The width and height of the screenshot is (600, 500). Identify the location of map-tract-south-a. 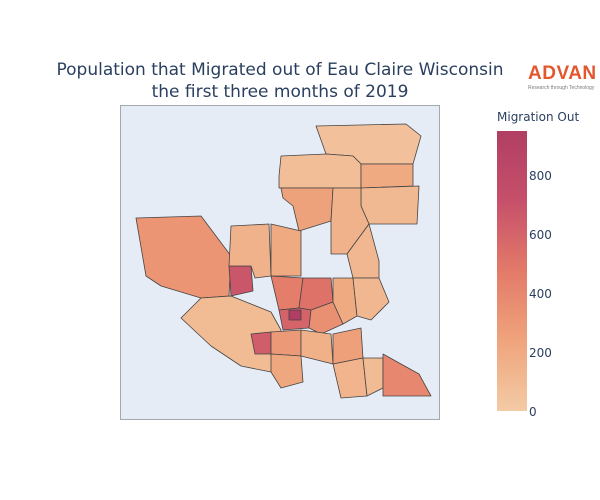
(286, 343).